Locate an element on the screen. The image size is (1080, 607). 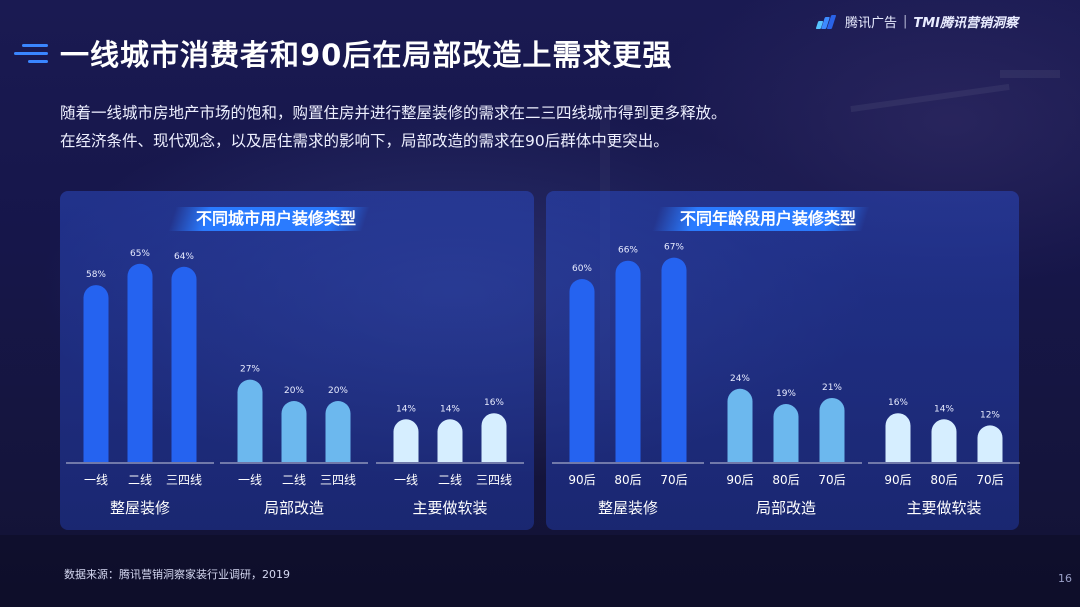
bar-value-label: 60% is located at coordinates (582, 269).